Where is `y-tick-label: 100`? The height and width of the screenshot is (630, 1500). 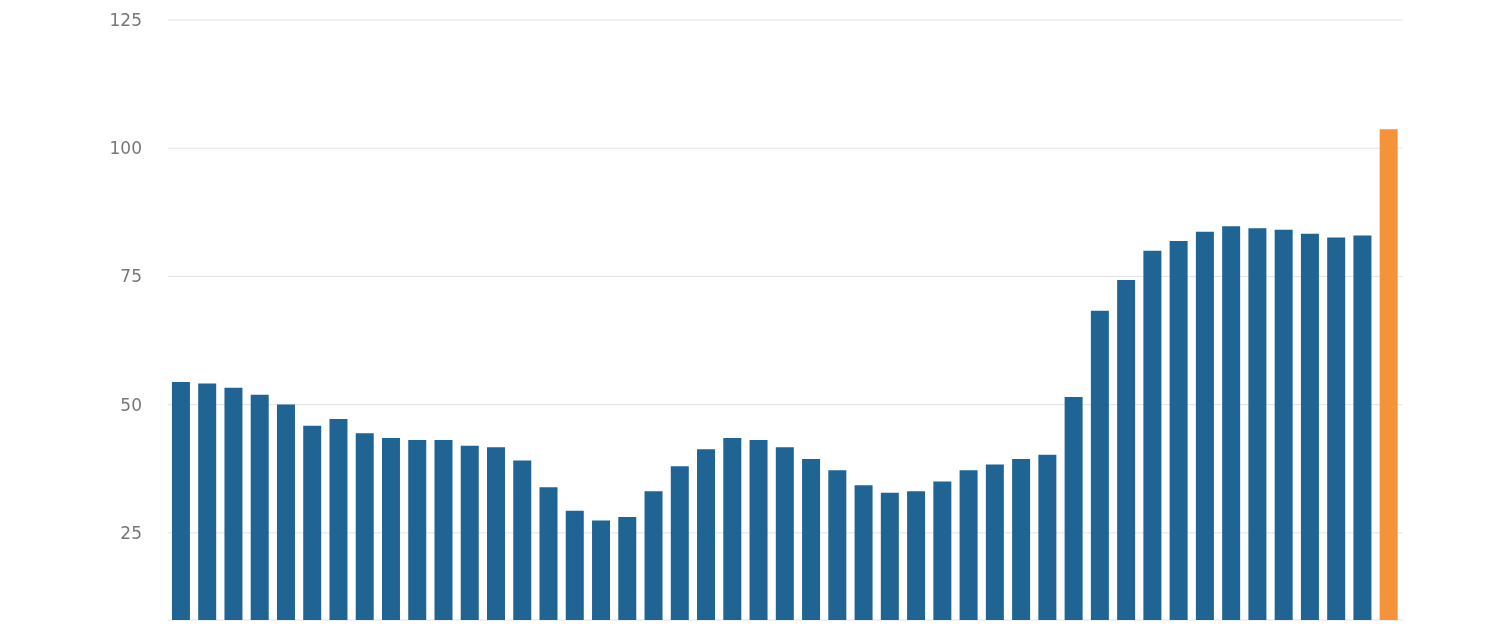 y-tick-label: 100 is located at coordinates (125, 148).